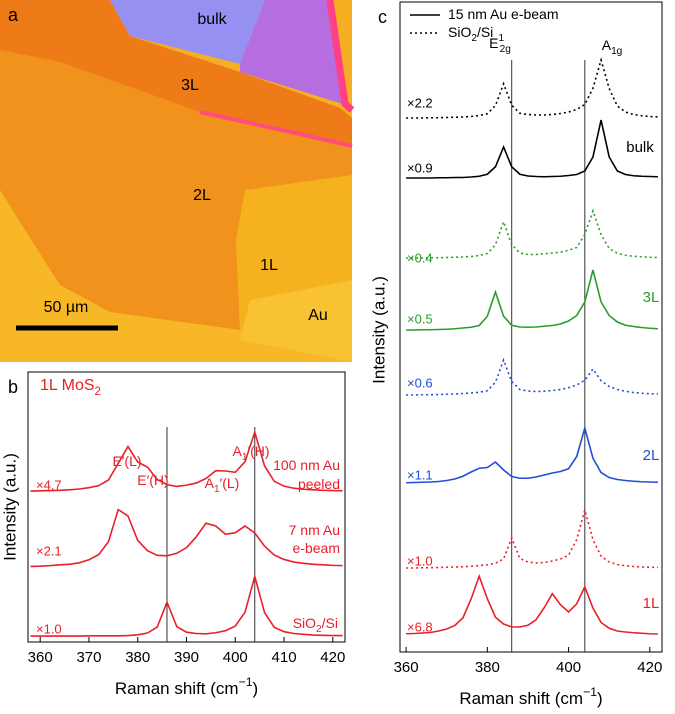 This screenshot has width=675, height=714. Describe the element at coordinates (49, 484) in the screenshot. I see `scale-factor: ×4.7` at that location.